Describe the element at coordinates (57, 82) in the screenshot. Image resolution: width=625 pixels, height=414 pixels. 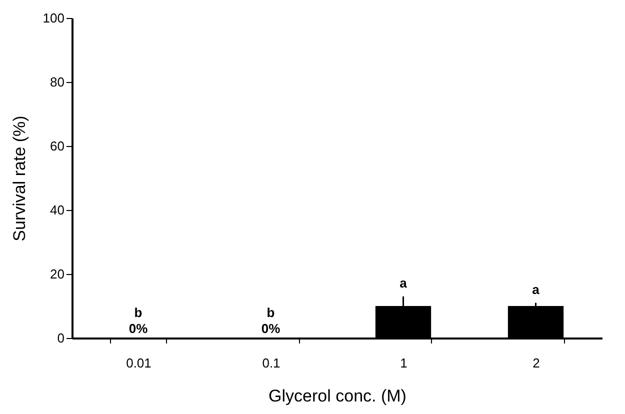
I see `y-tick-label: 80` at that location.